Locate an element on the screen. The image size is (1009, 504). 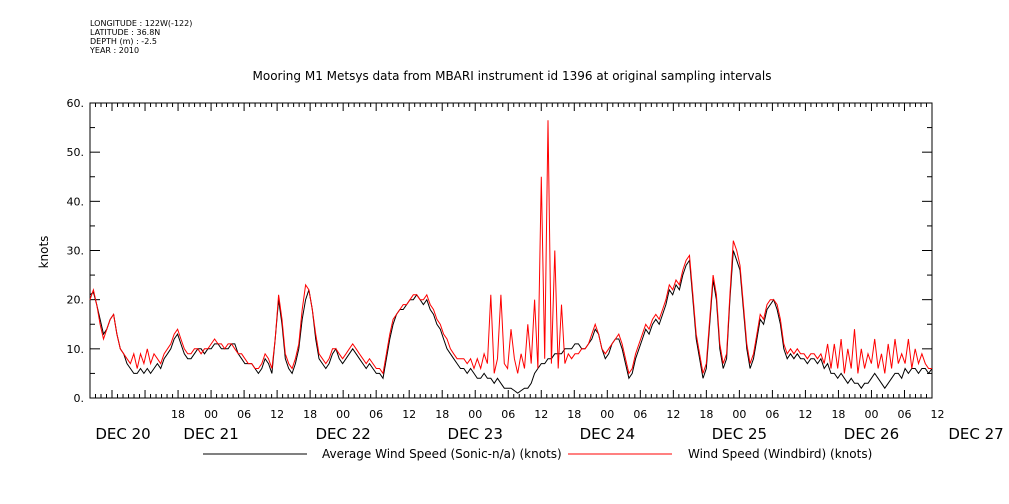
y-tick-label: 40. is located at coordinates (76, 201).